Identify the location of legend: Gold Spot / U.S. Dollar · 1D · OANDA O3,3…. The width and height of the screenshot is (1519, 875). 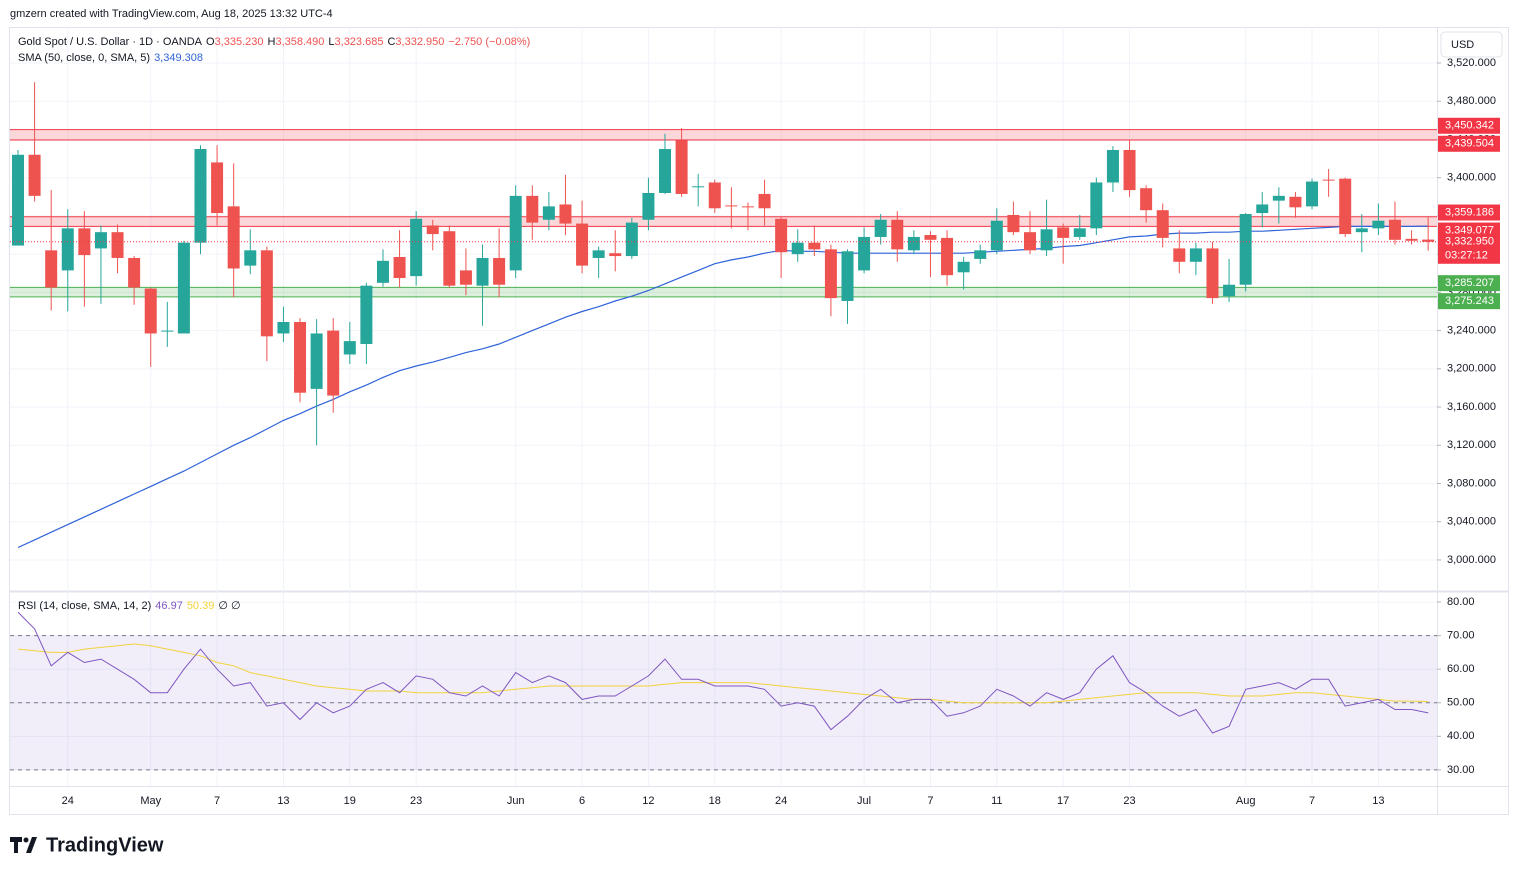
(274, 42).